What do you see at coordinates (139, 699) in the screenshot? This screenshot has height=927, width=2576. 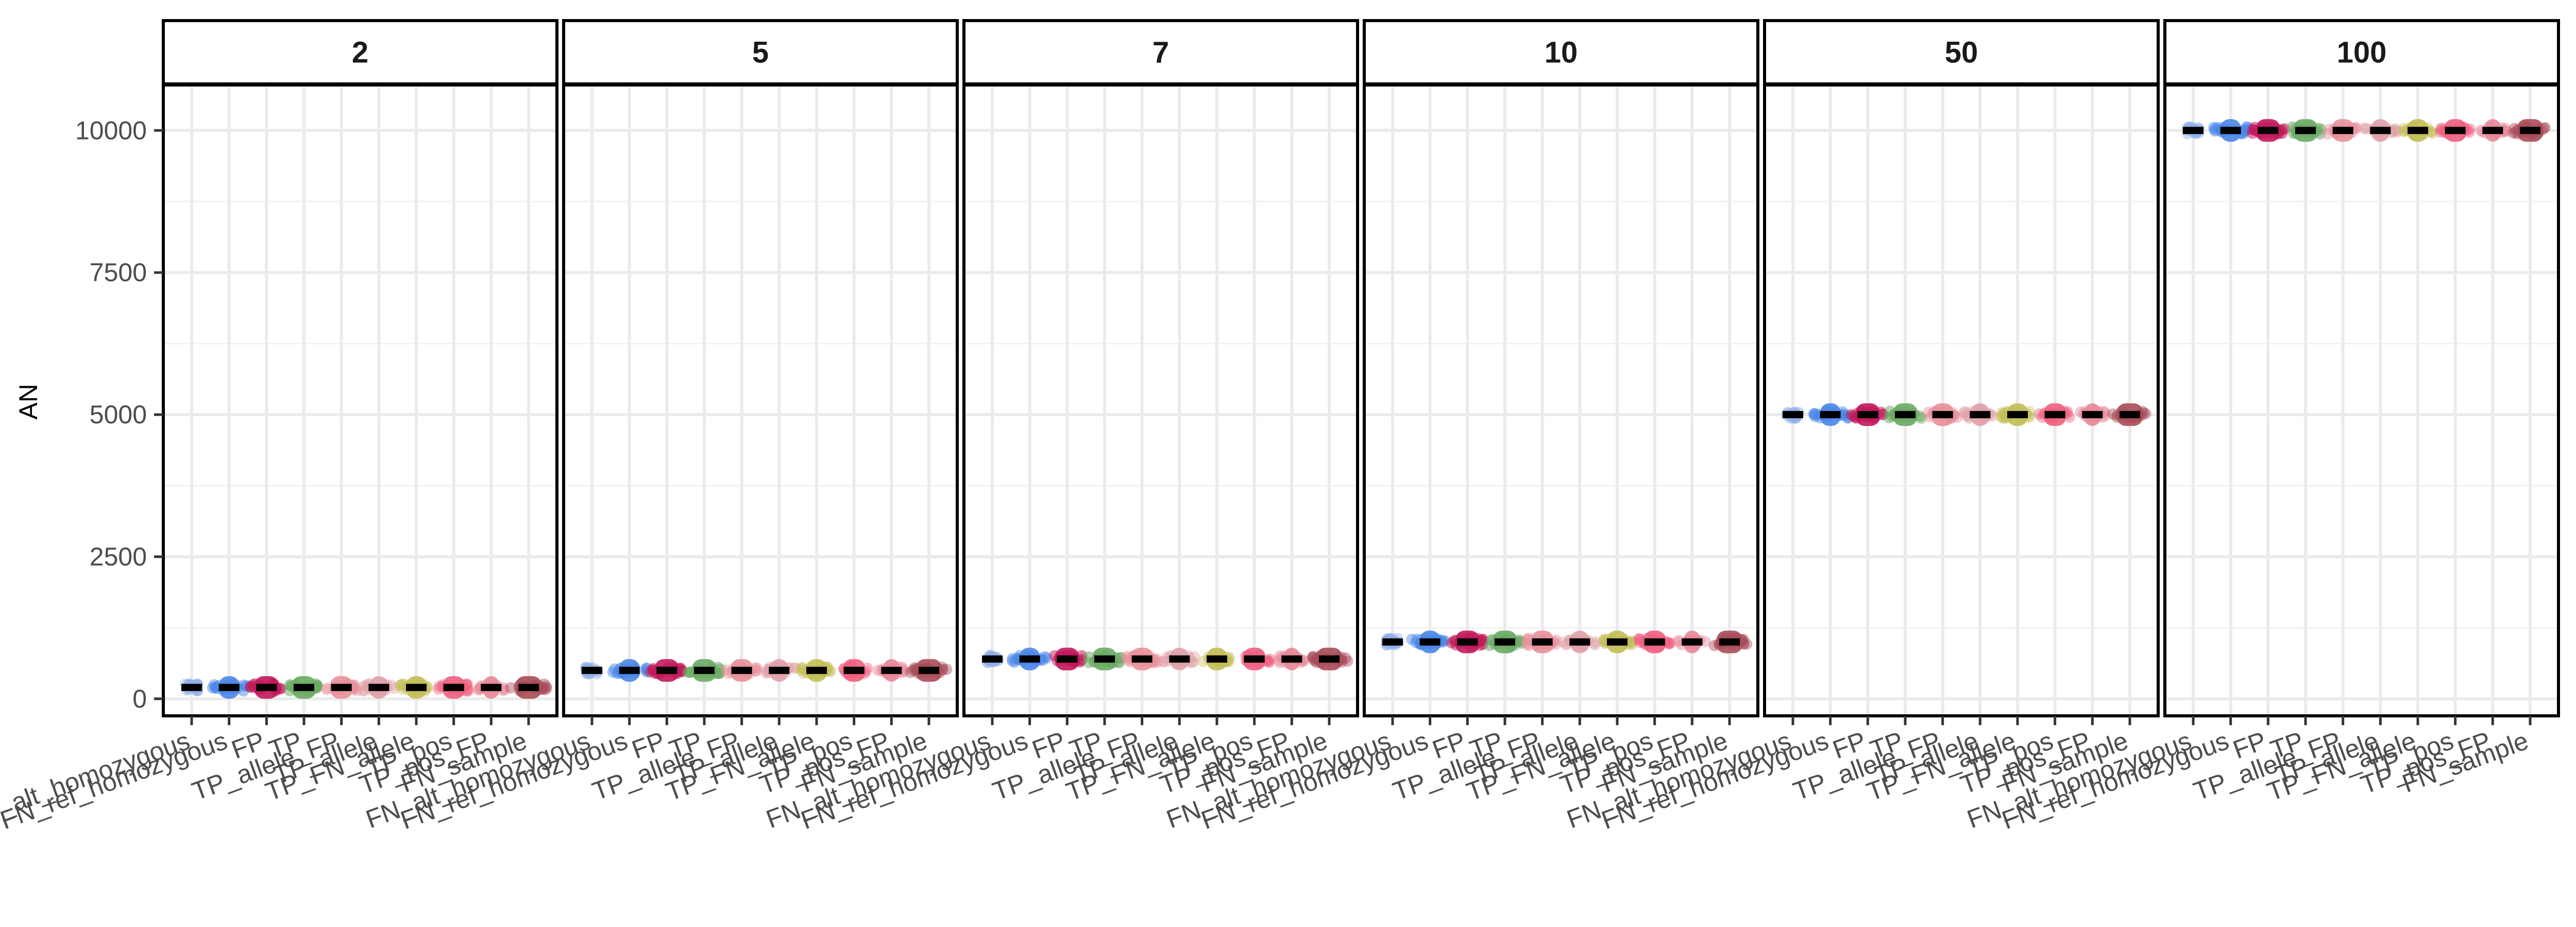 I see `y-tick-label: 0` at bounding box center [139, 699].